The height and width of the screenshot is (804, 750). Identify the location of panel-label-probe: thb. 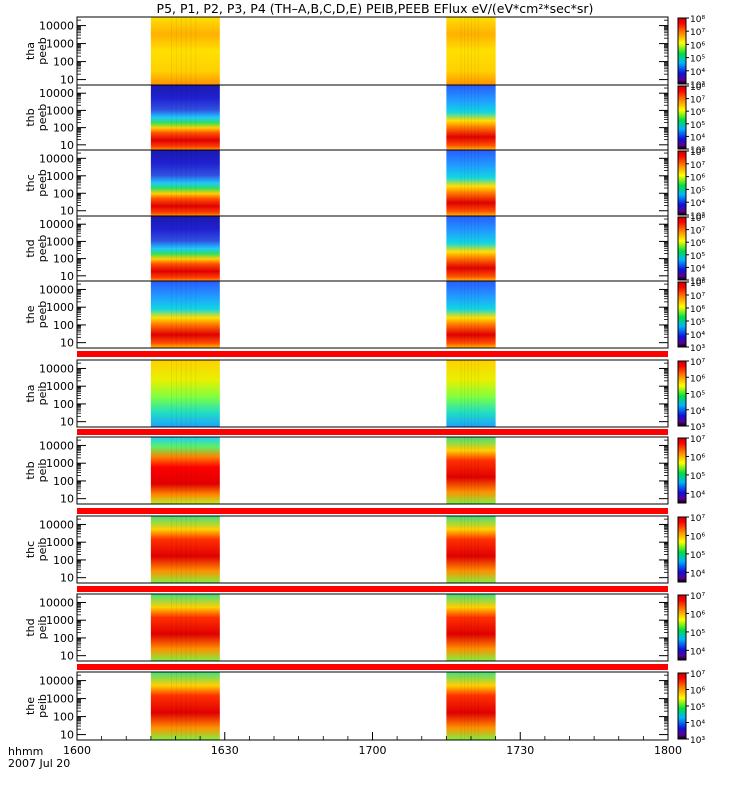
(30, 117).